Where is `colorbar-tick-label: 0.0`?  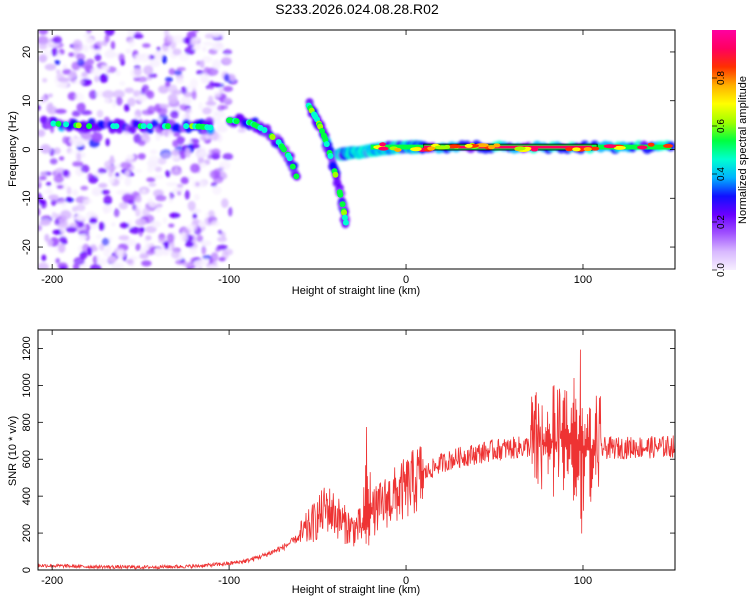 colorbar-tick-label: 0.0 is located at coordinates (721, 270).